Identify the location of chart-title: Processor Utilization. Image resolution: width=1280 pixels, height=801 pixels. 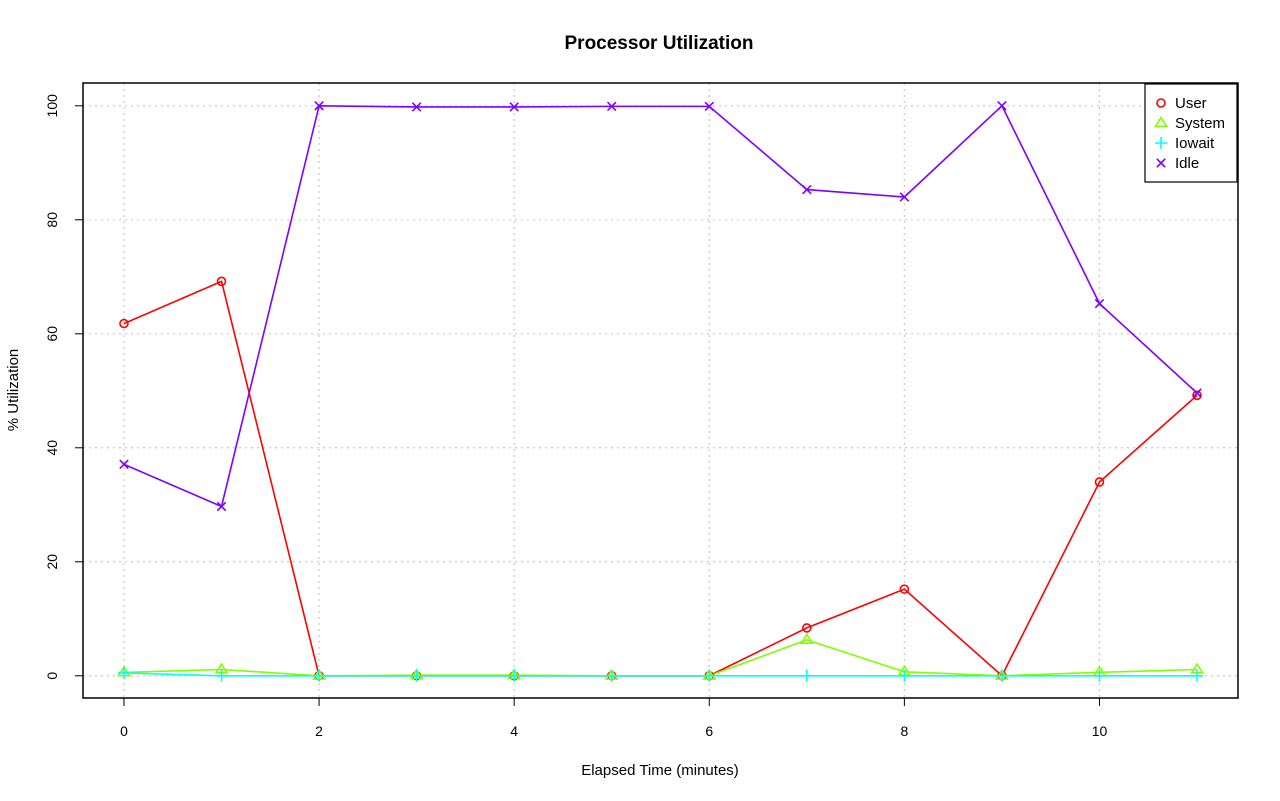
(659, 43).